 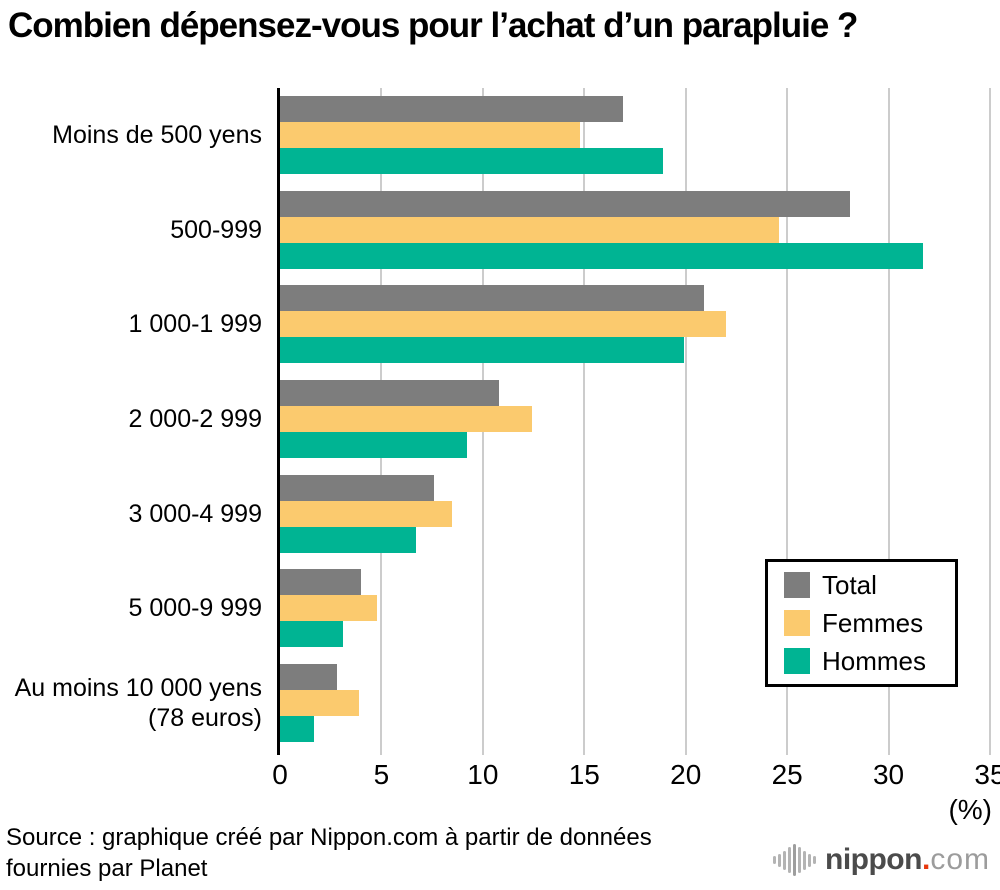 I want to click on legend-item-total: Total, so click(x=866, y=585).